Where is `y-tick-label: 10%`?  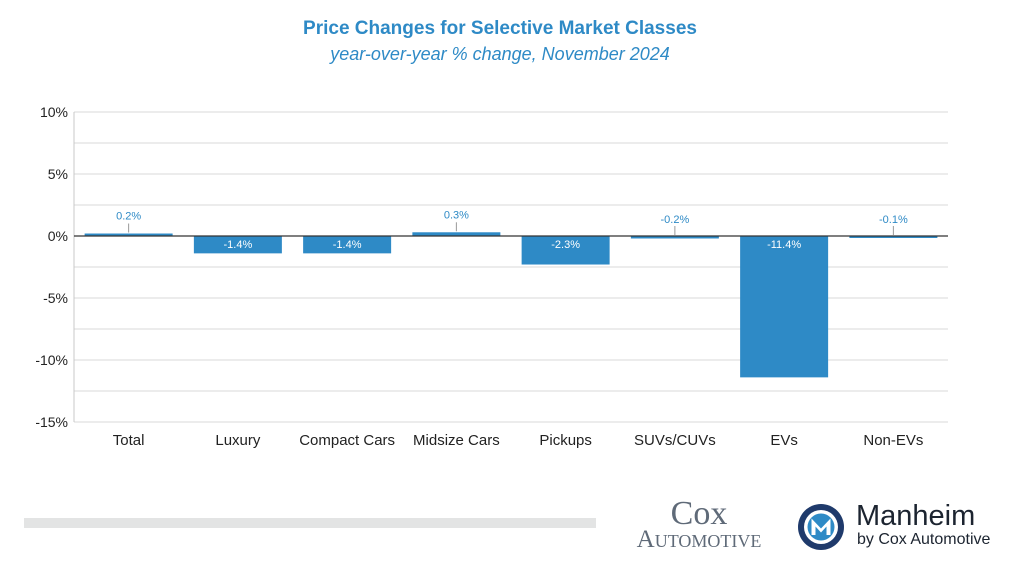
y-tick-label: 10% is located at coordinates (54, 112).